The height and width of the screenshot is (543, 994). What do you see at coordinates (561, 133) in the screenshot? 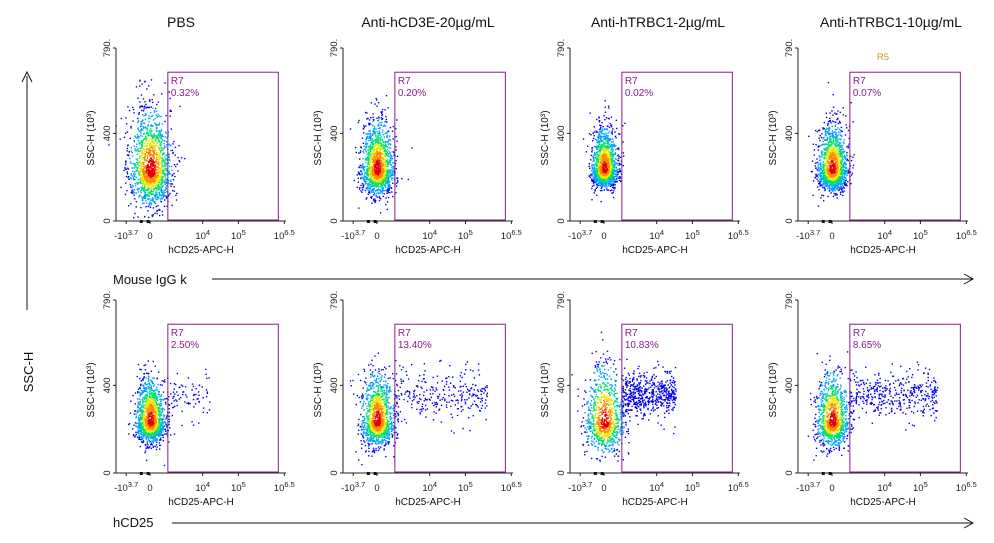
I see `y-tick-label: 400` at bounding box center [561, 133].